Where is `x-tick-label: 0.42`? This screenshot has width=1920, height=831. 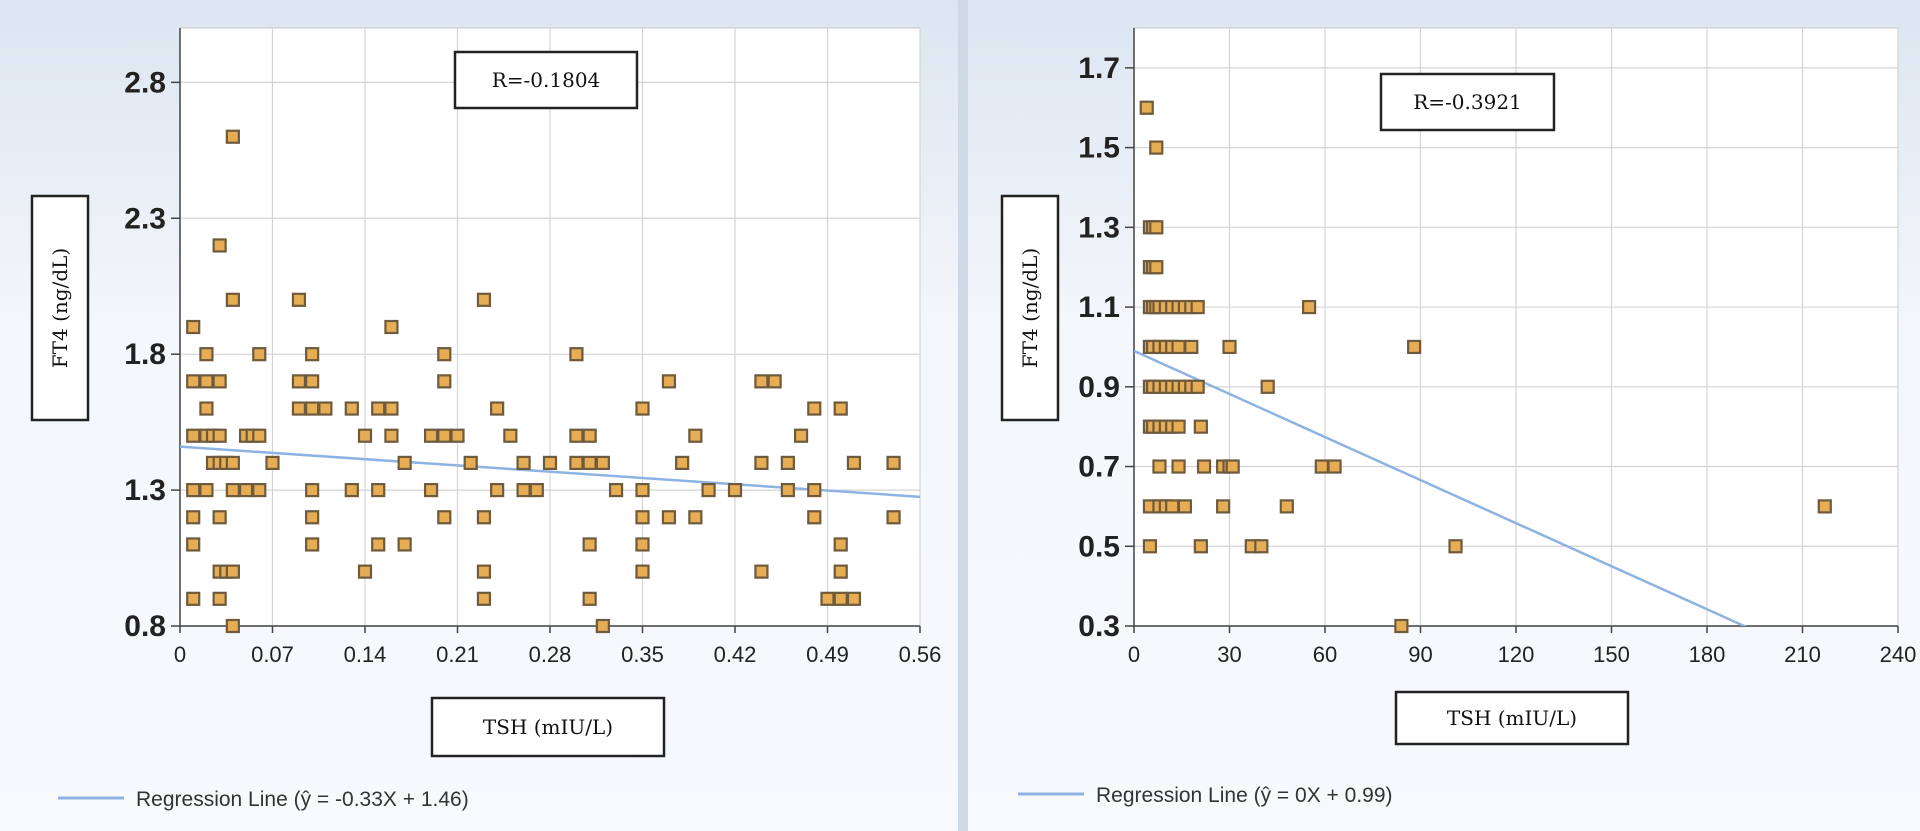
x-tick-label: 0.42 is located at coordinates (735, 654).